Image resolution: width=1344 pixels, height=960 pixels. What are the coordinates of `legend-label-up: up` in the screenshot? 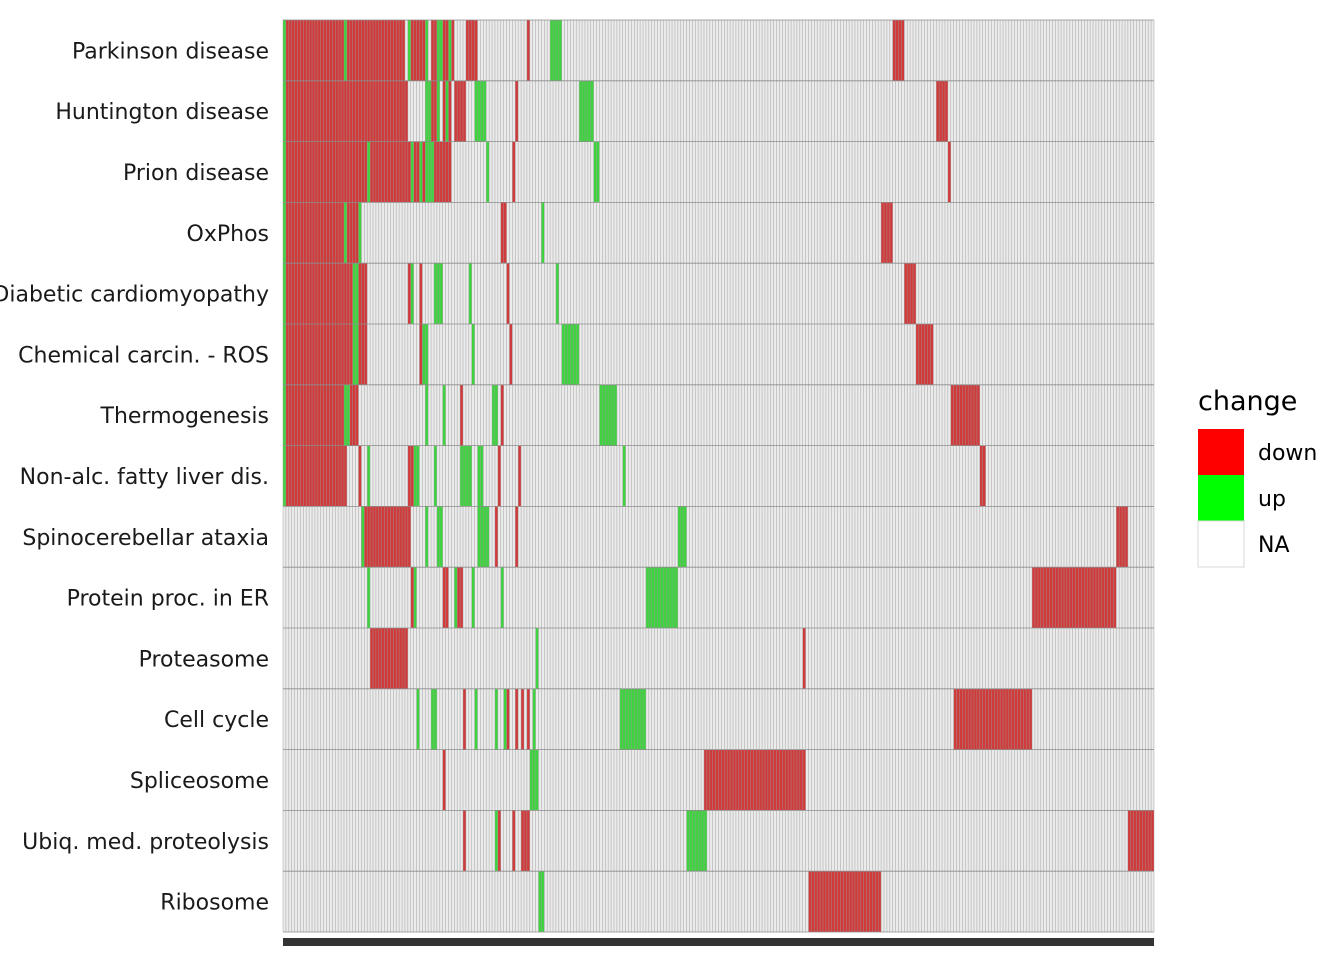 It's located at (1272, 499).